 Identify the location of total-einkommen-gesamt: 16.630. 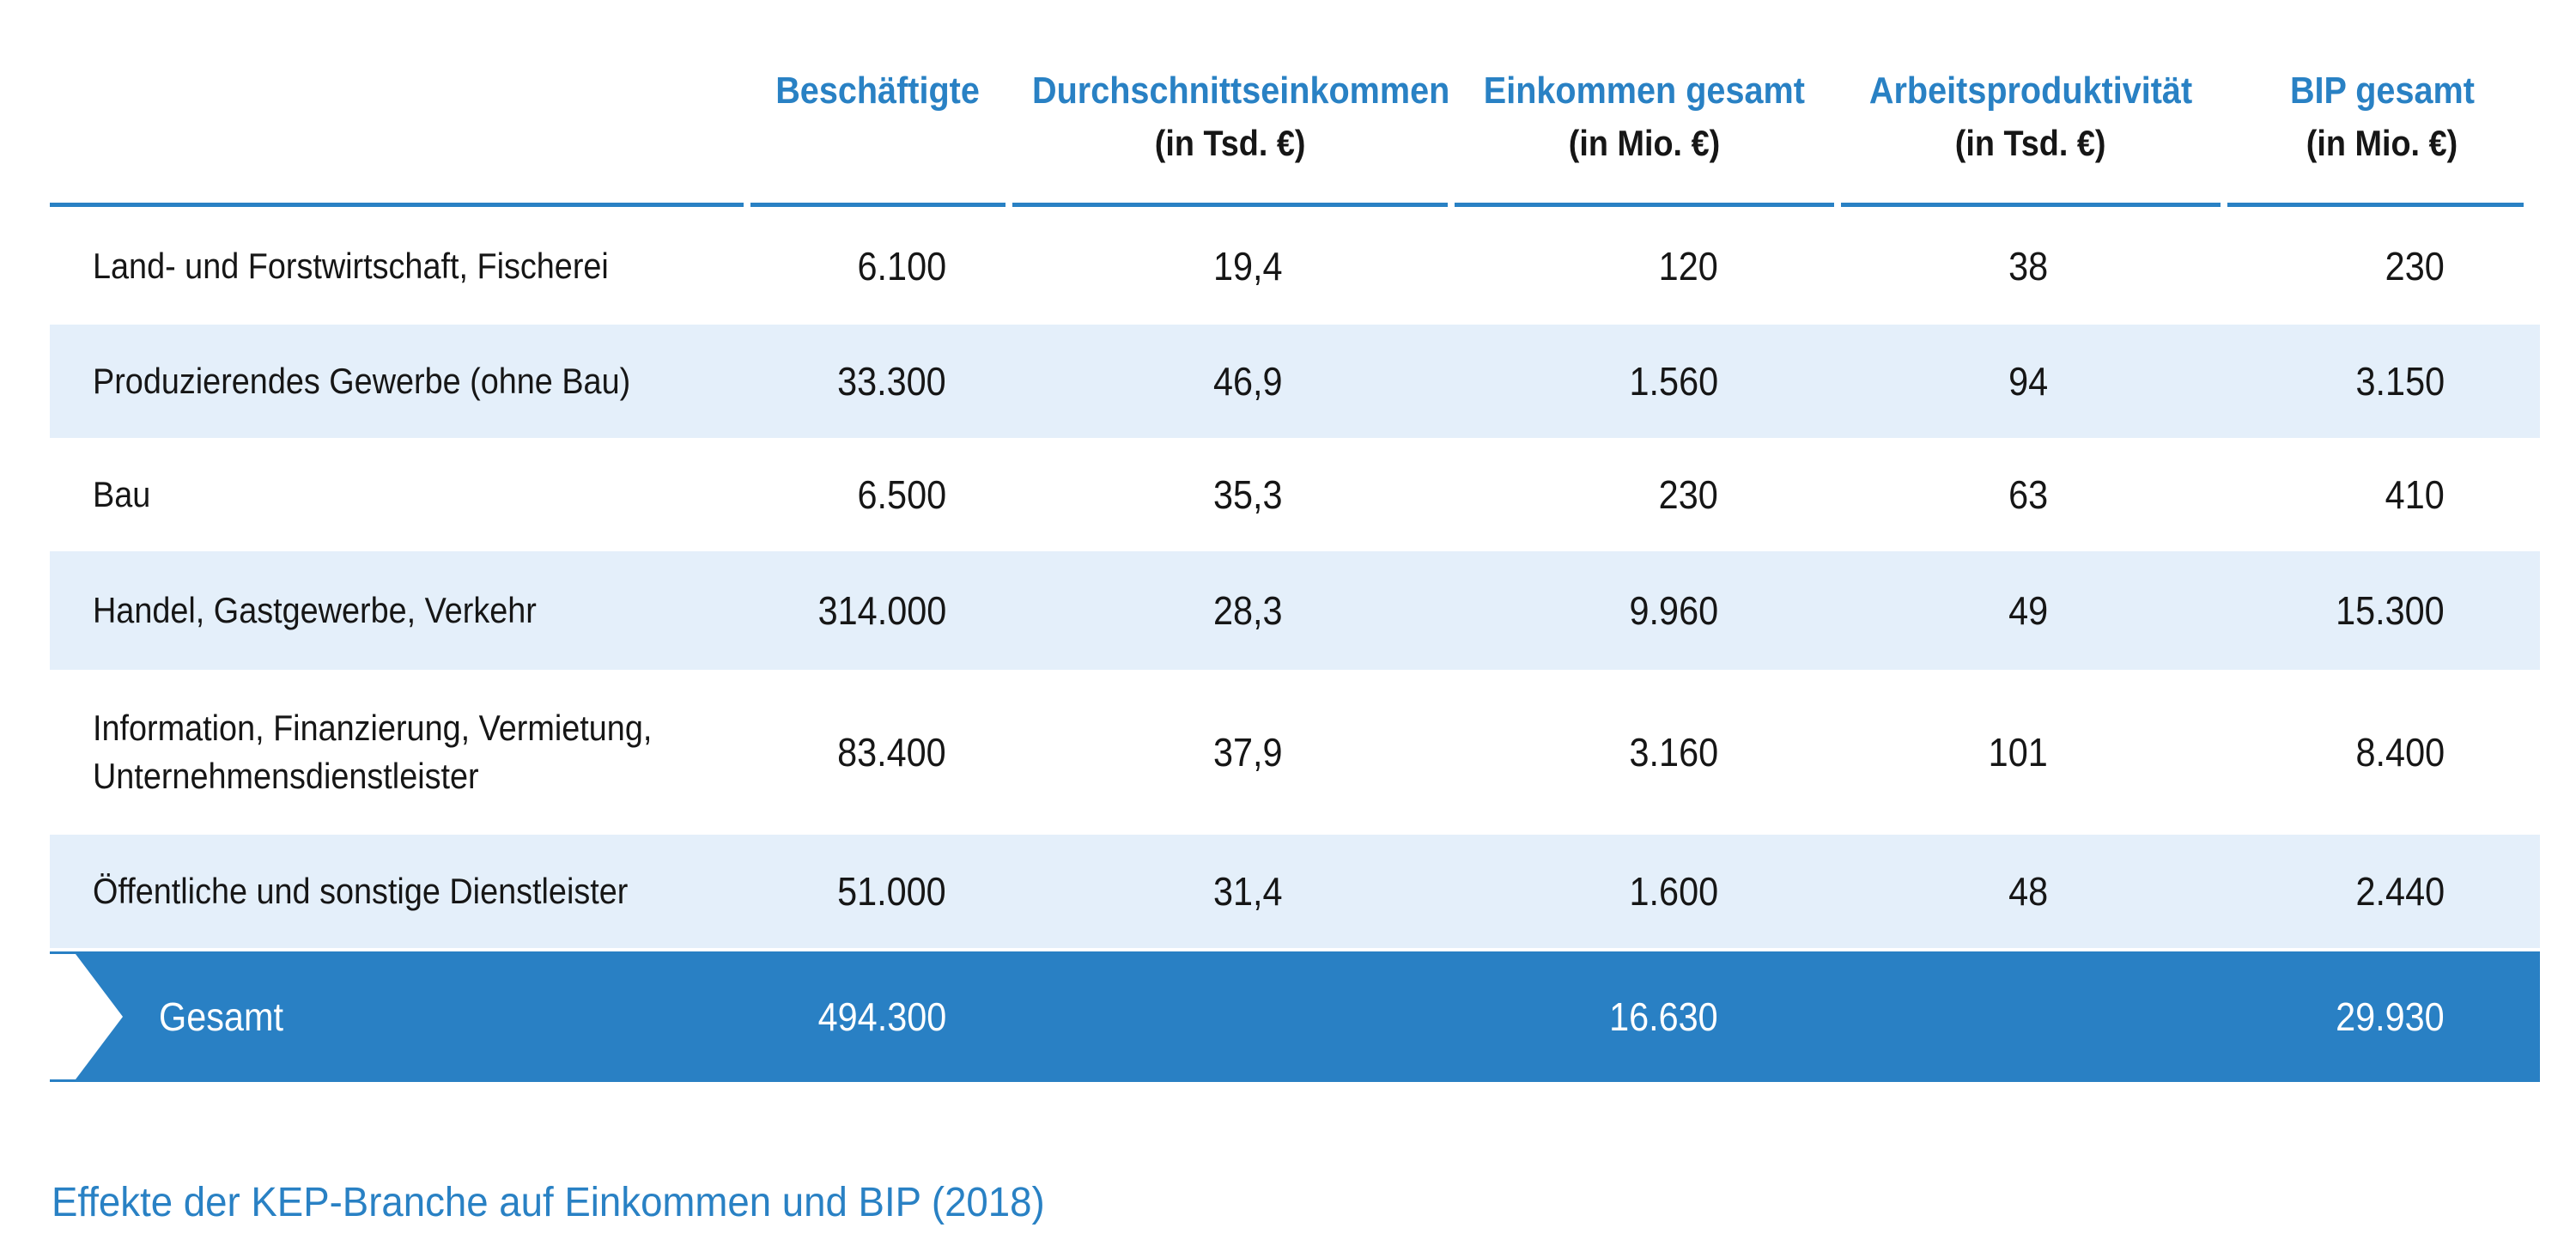
(1645, 1017).